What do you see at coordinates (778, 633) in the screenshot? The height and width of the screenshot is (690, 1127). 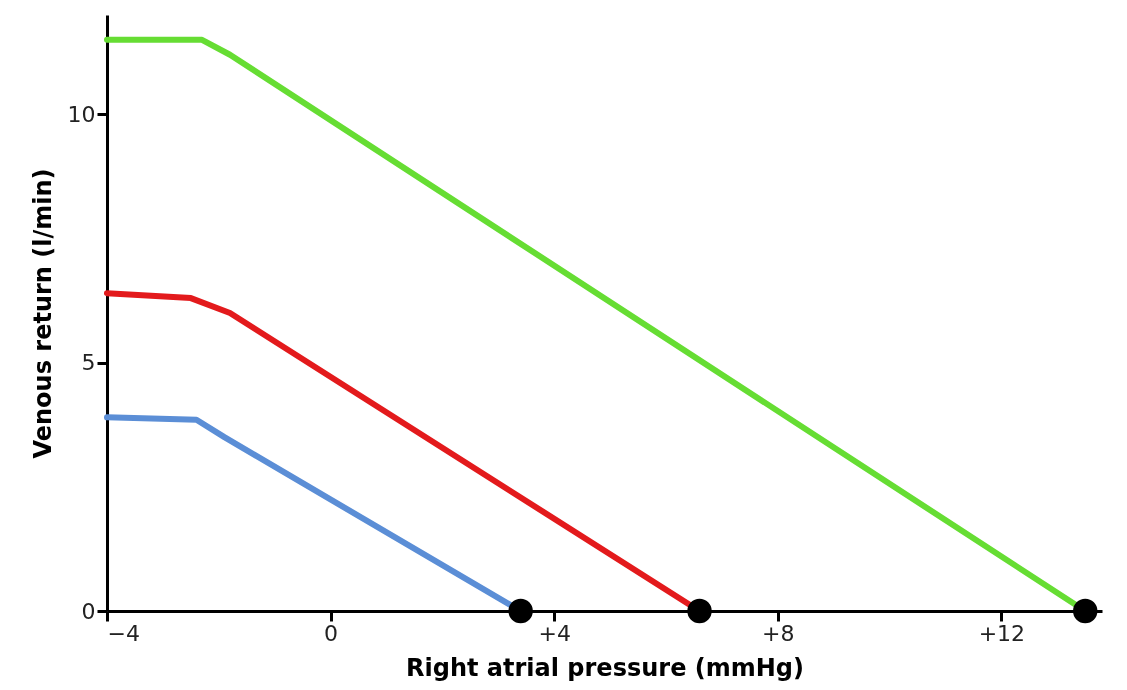 I see `x-tick-label: +8` at bounding box center [778, 633].